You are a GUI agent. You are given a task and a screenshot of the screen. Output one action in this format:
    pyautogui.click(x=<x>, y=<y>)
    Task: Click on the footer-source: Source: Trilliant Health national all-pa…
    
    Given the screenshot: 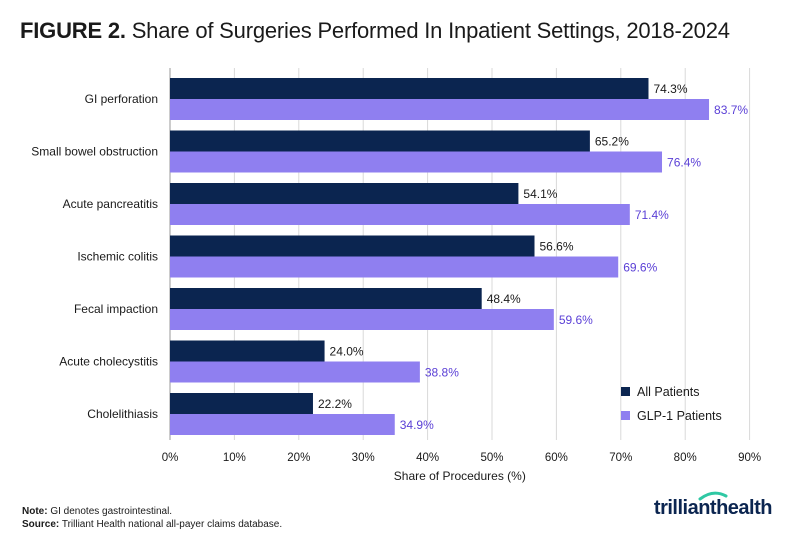 What is the action you would take?
    pyautogui.click(x=152, y=524)
    